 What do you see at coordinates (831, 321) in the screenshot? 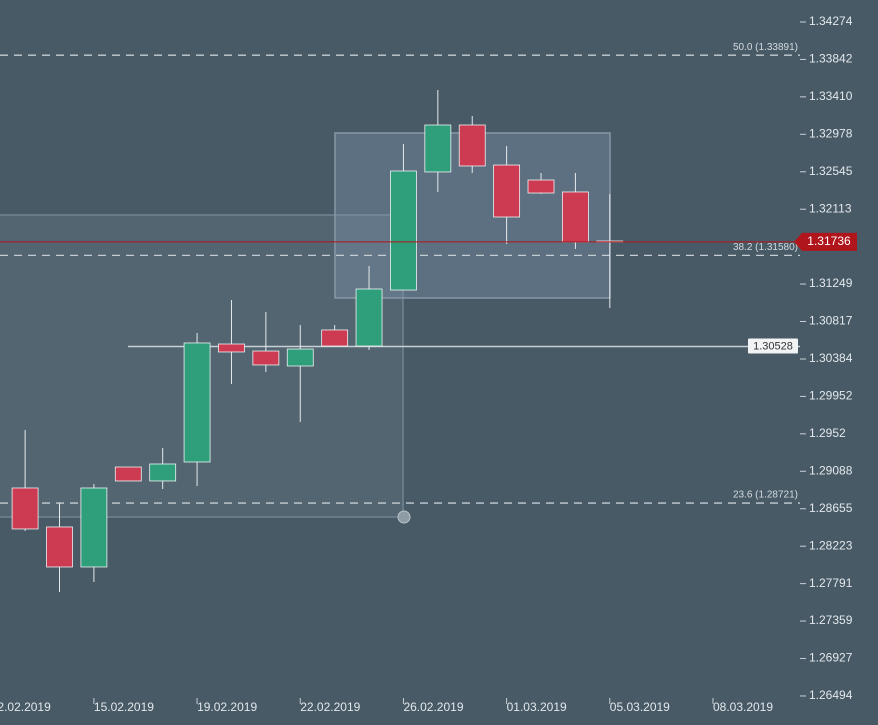
I see `y-tick-label: 1.30817` at bounding box center [831, 321].